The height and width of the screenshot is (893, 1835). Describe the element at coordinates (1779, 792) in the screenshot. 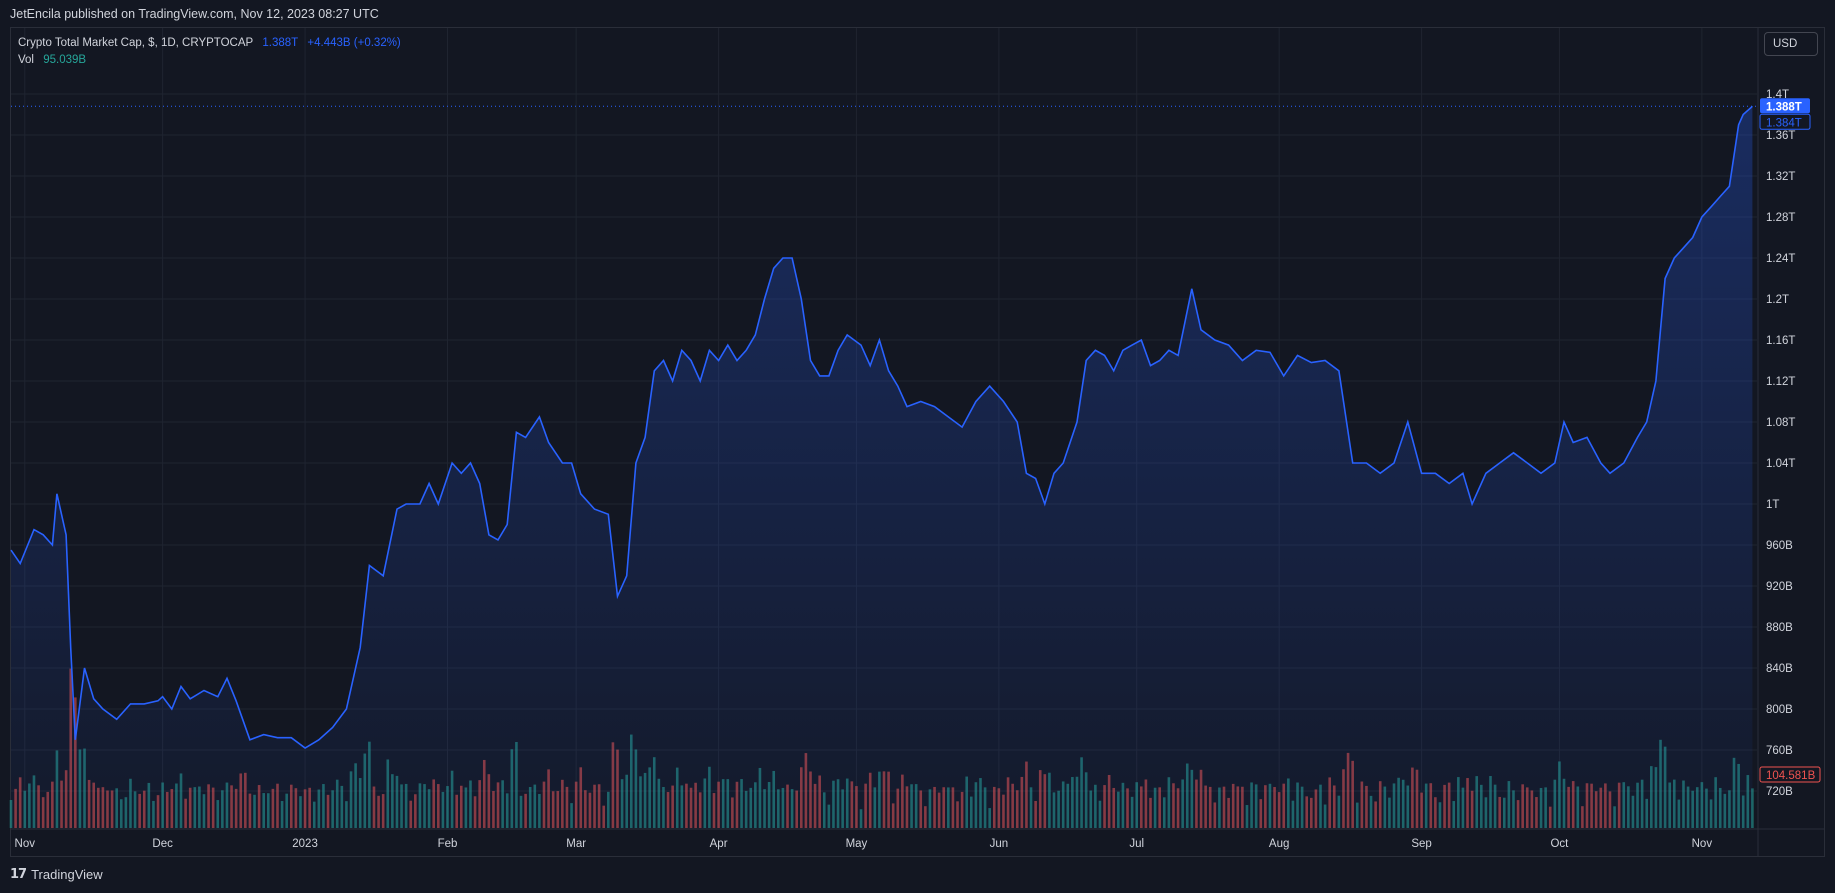

I see `y-tick-label: 720B` at that location.